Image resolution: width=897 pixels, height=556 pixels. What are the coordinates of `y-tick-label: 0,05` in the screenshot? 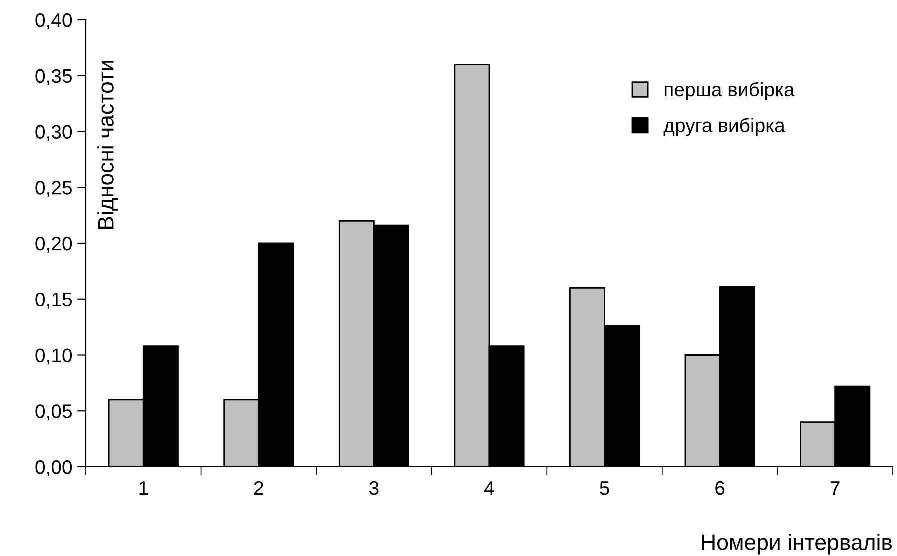 It's located at (54, 412).